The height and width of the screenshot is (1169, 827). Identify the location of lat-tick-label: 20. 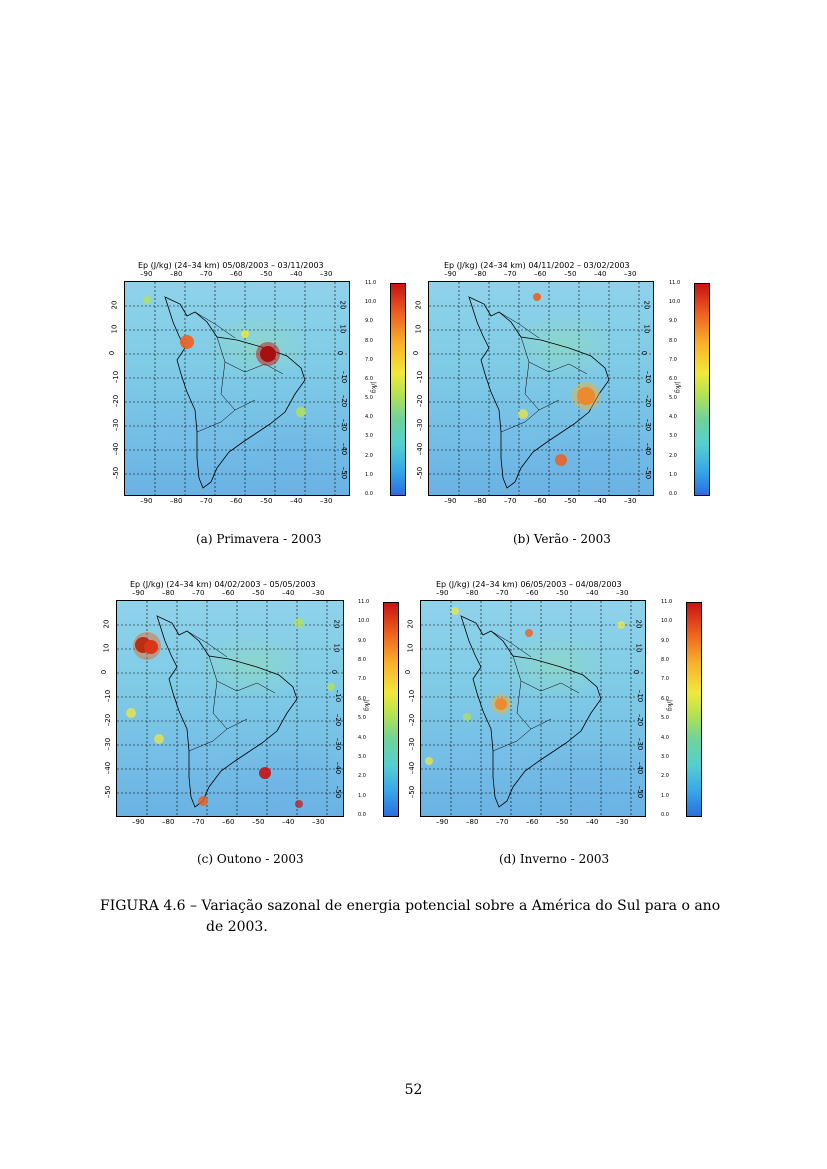
(418, 305).